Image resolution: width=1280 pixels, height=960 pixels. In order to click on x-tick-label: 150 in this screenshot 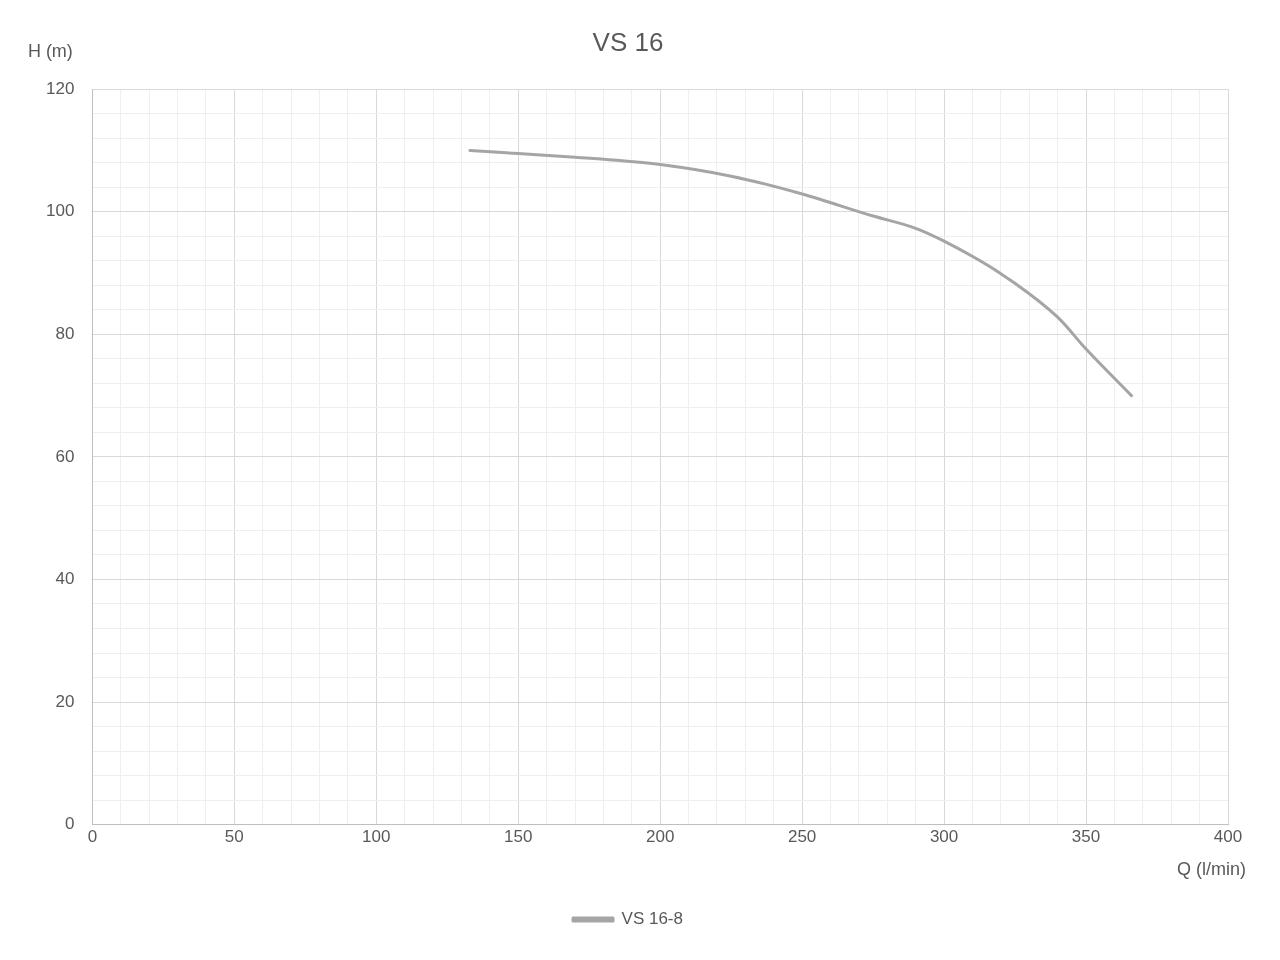, I will do `click(518, 837)`.